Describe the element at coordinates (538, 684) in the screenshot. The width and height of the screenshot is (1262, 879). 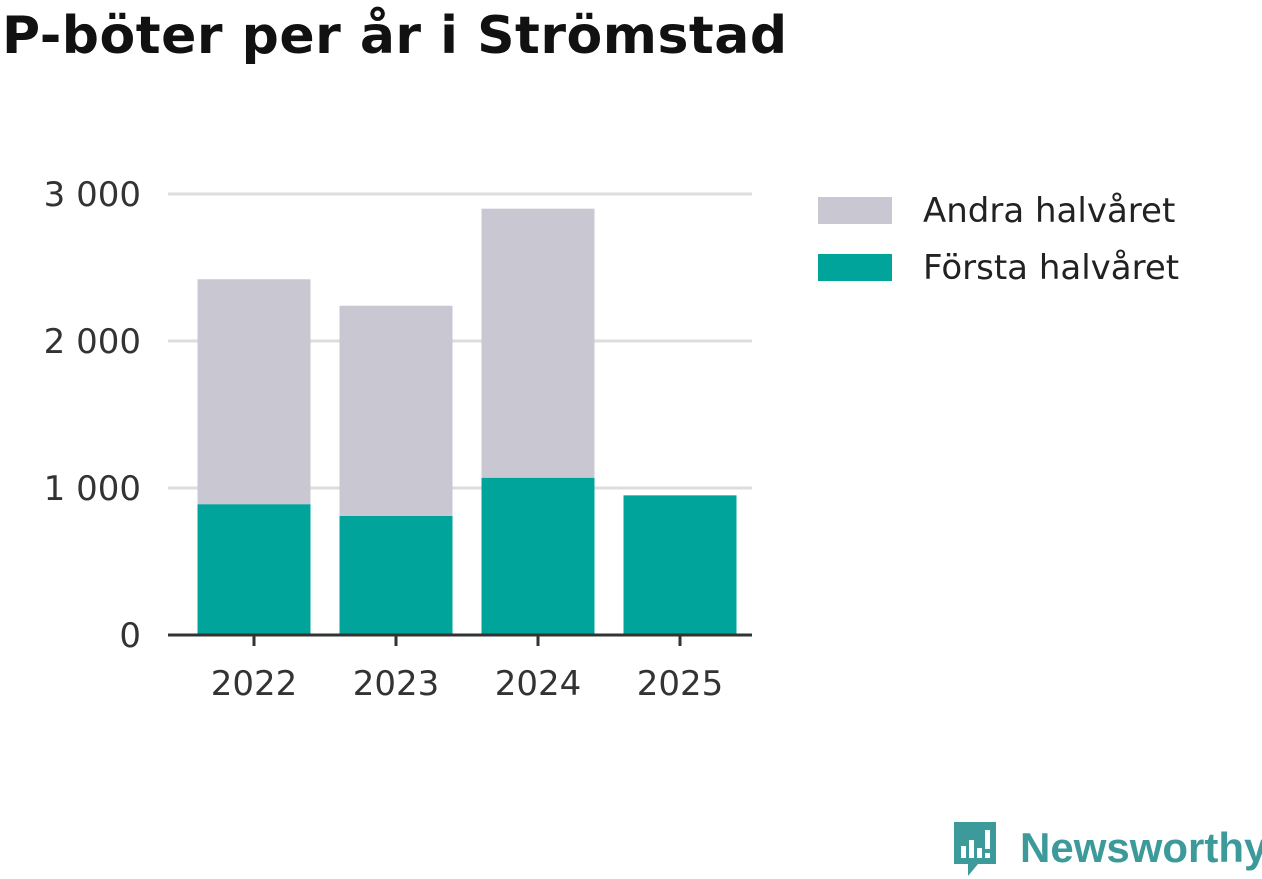
I see `x-tick-label-2024: 2024` at that location.